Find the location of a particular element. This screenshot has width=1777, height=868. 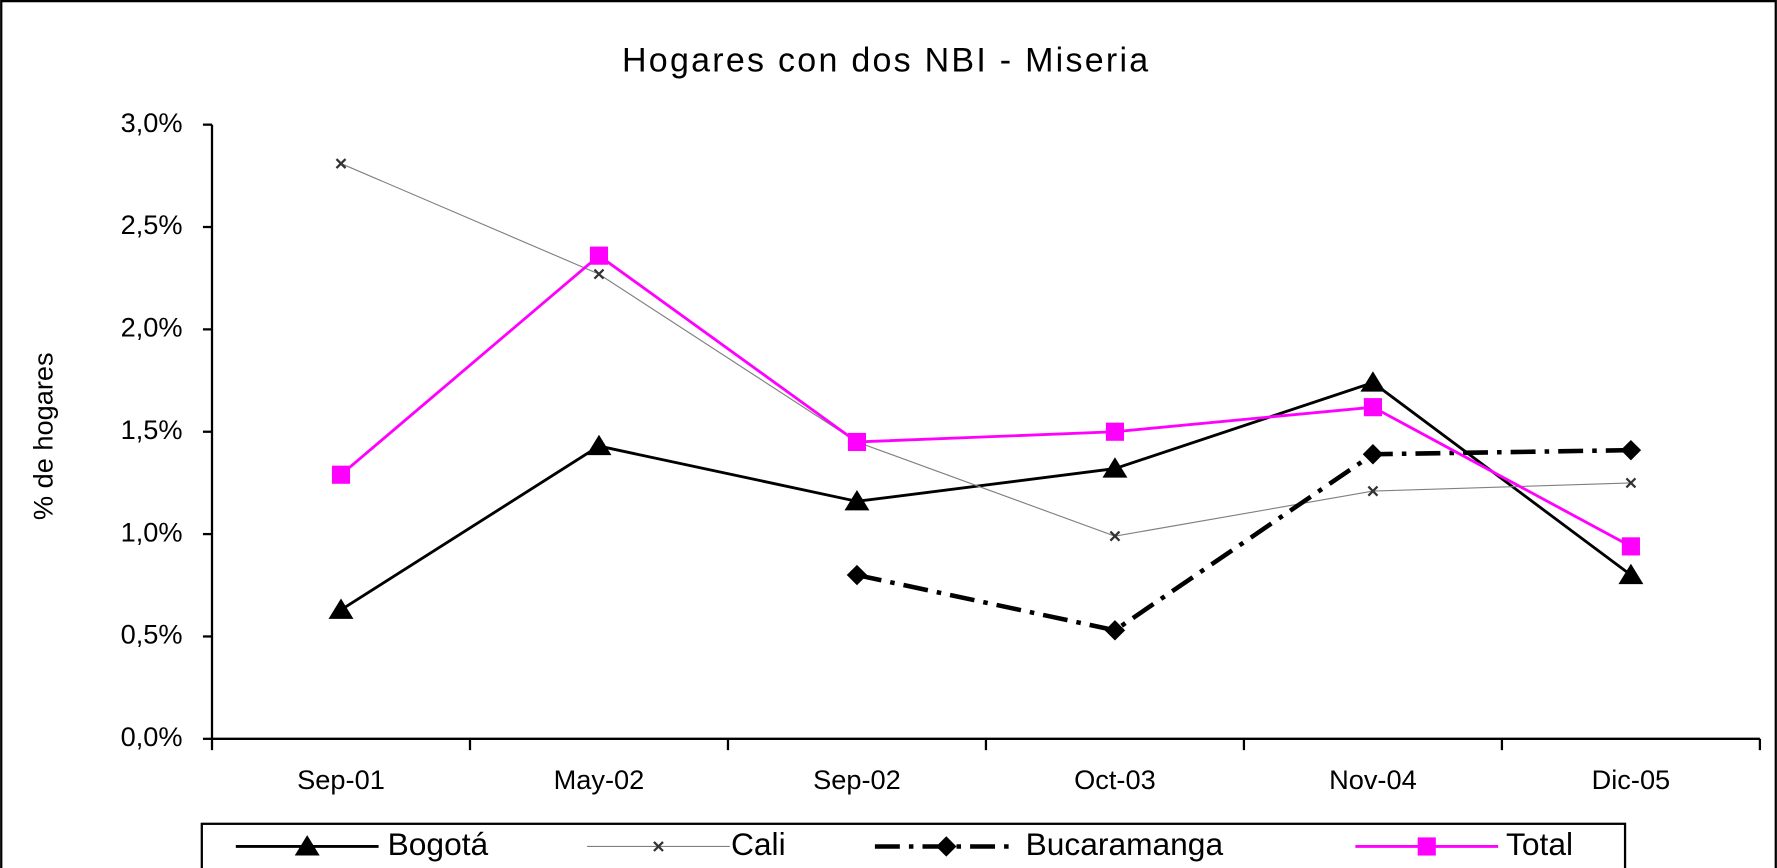

y-tick-label: 0,5% is located at coordinates (152, 634).